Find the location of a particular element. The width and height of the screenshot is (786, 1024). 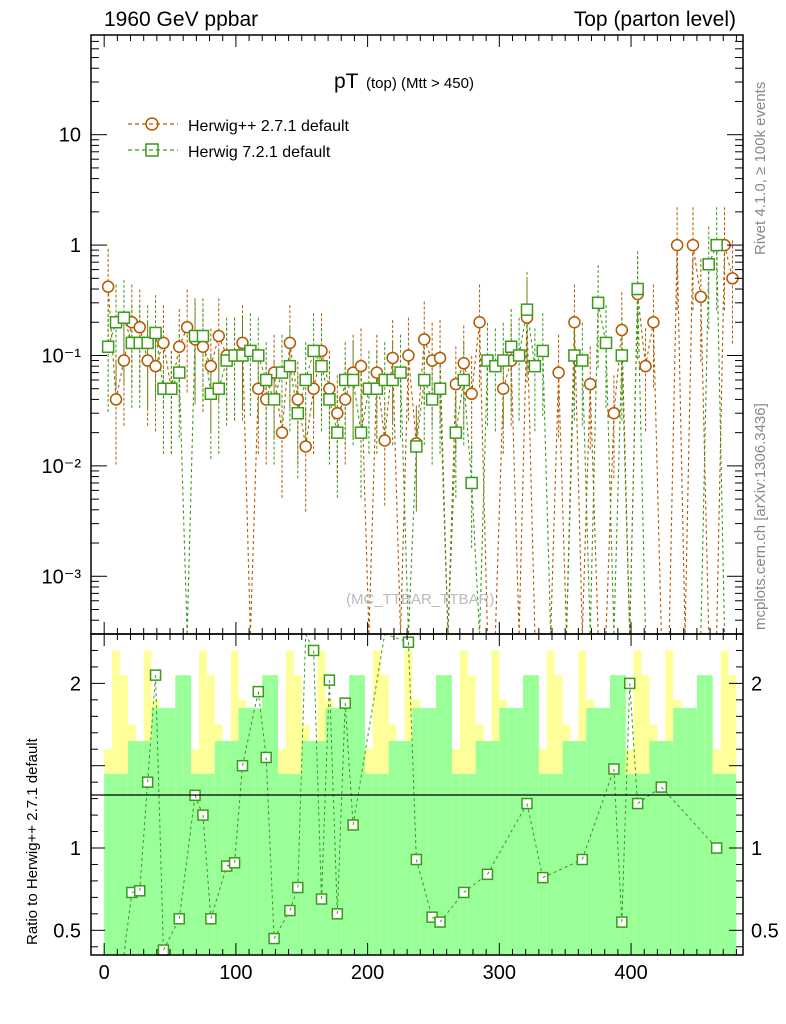

ratio-tick-label-left: 1 is located at coordinates (75, 849).